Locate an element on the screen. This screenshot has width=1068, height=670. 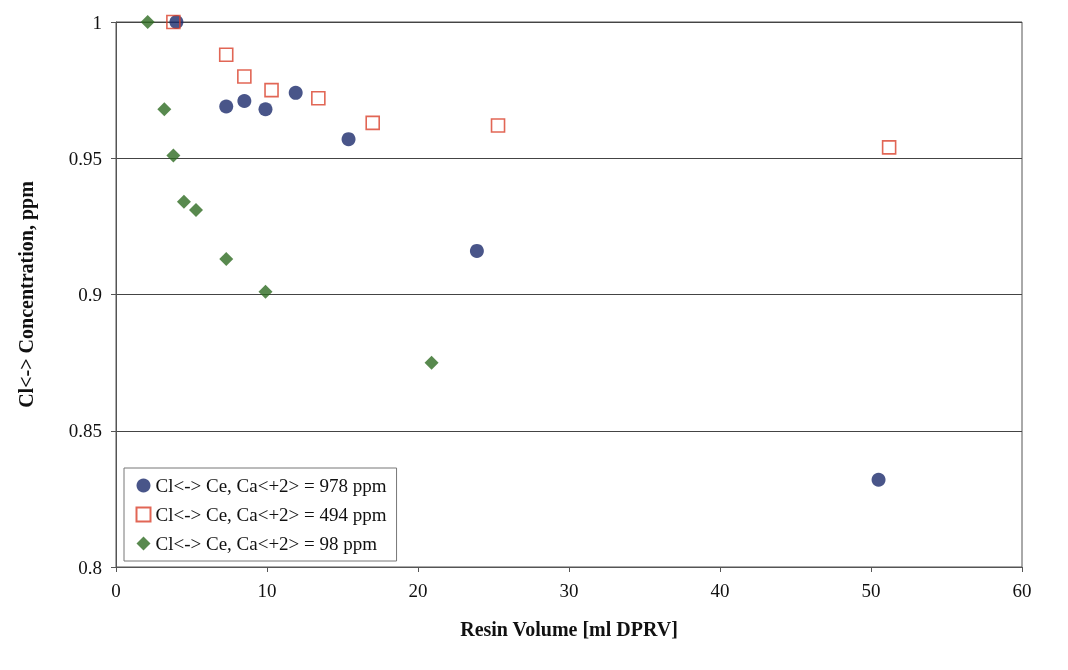
x-tick-label: 30 is located at coordinates (569, 590).